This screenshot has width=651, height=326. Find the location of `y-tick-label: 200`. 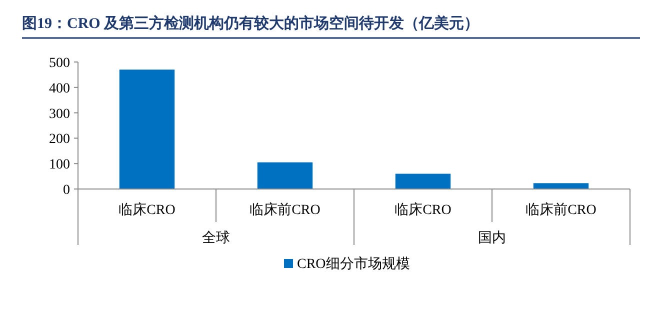

y-tick-label: 200 is located at coordinates (59, 140).